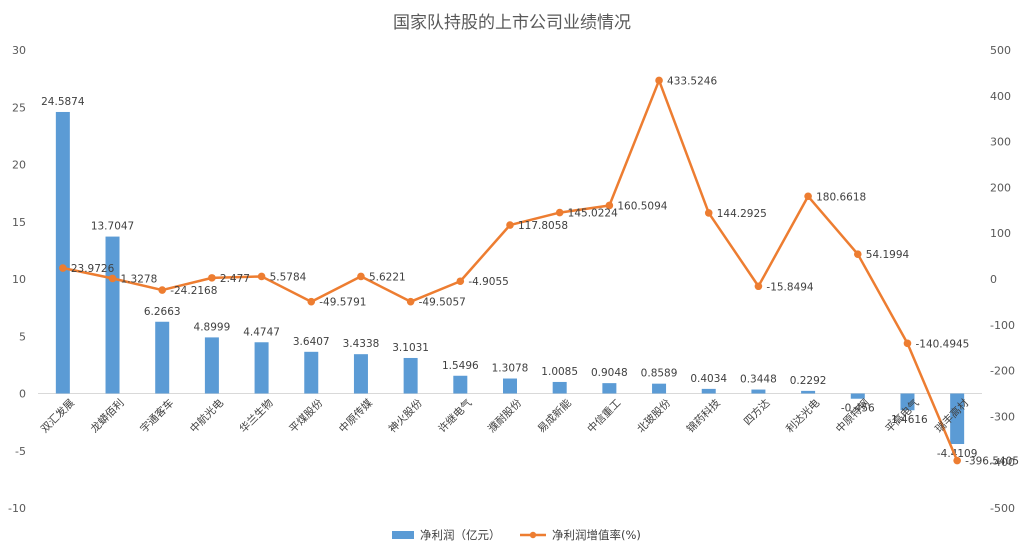  Describe the element at coordinates (156, 415) in the screenshot. I see `category-label: 宇通客车` at that location.